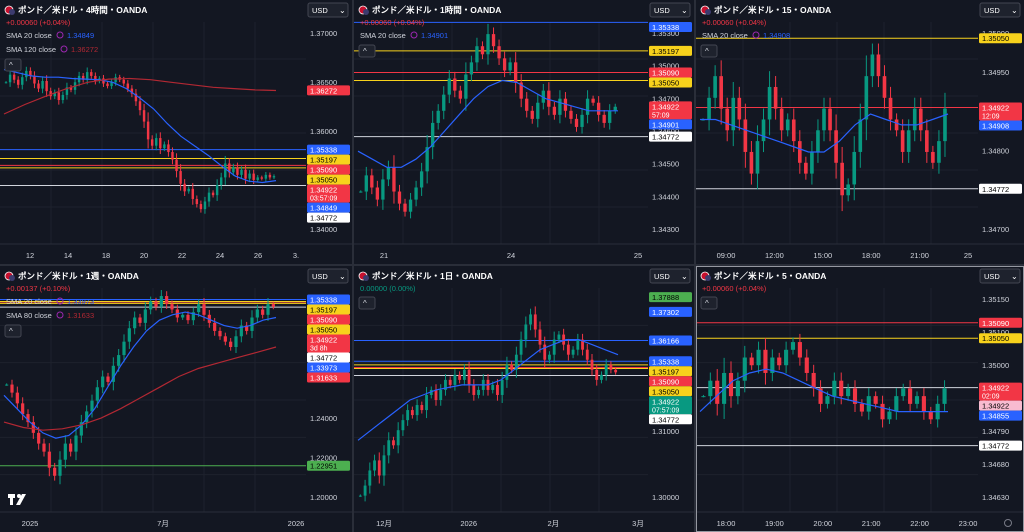 The height and width of the screenshot is (532, 1024). What do you see at coordinates (995, 332) in the screenshot?
I see `price-tick-label: 1.35100` at bounding box center [995, 332].